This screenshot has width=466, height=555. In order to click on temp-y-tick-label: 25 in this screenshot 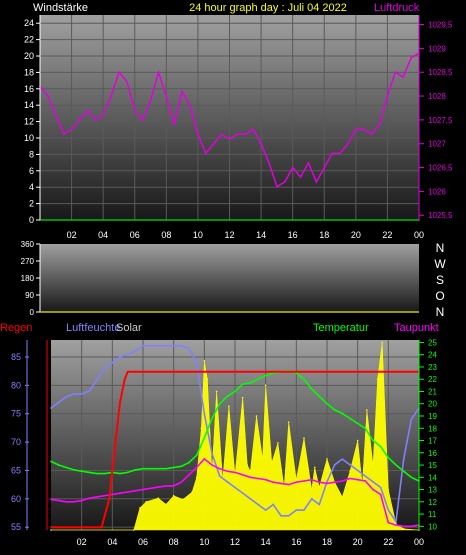, I will do `click(432, 342)`.